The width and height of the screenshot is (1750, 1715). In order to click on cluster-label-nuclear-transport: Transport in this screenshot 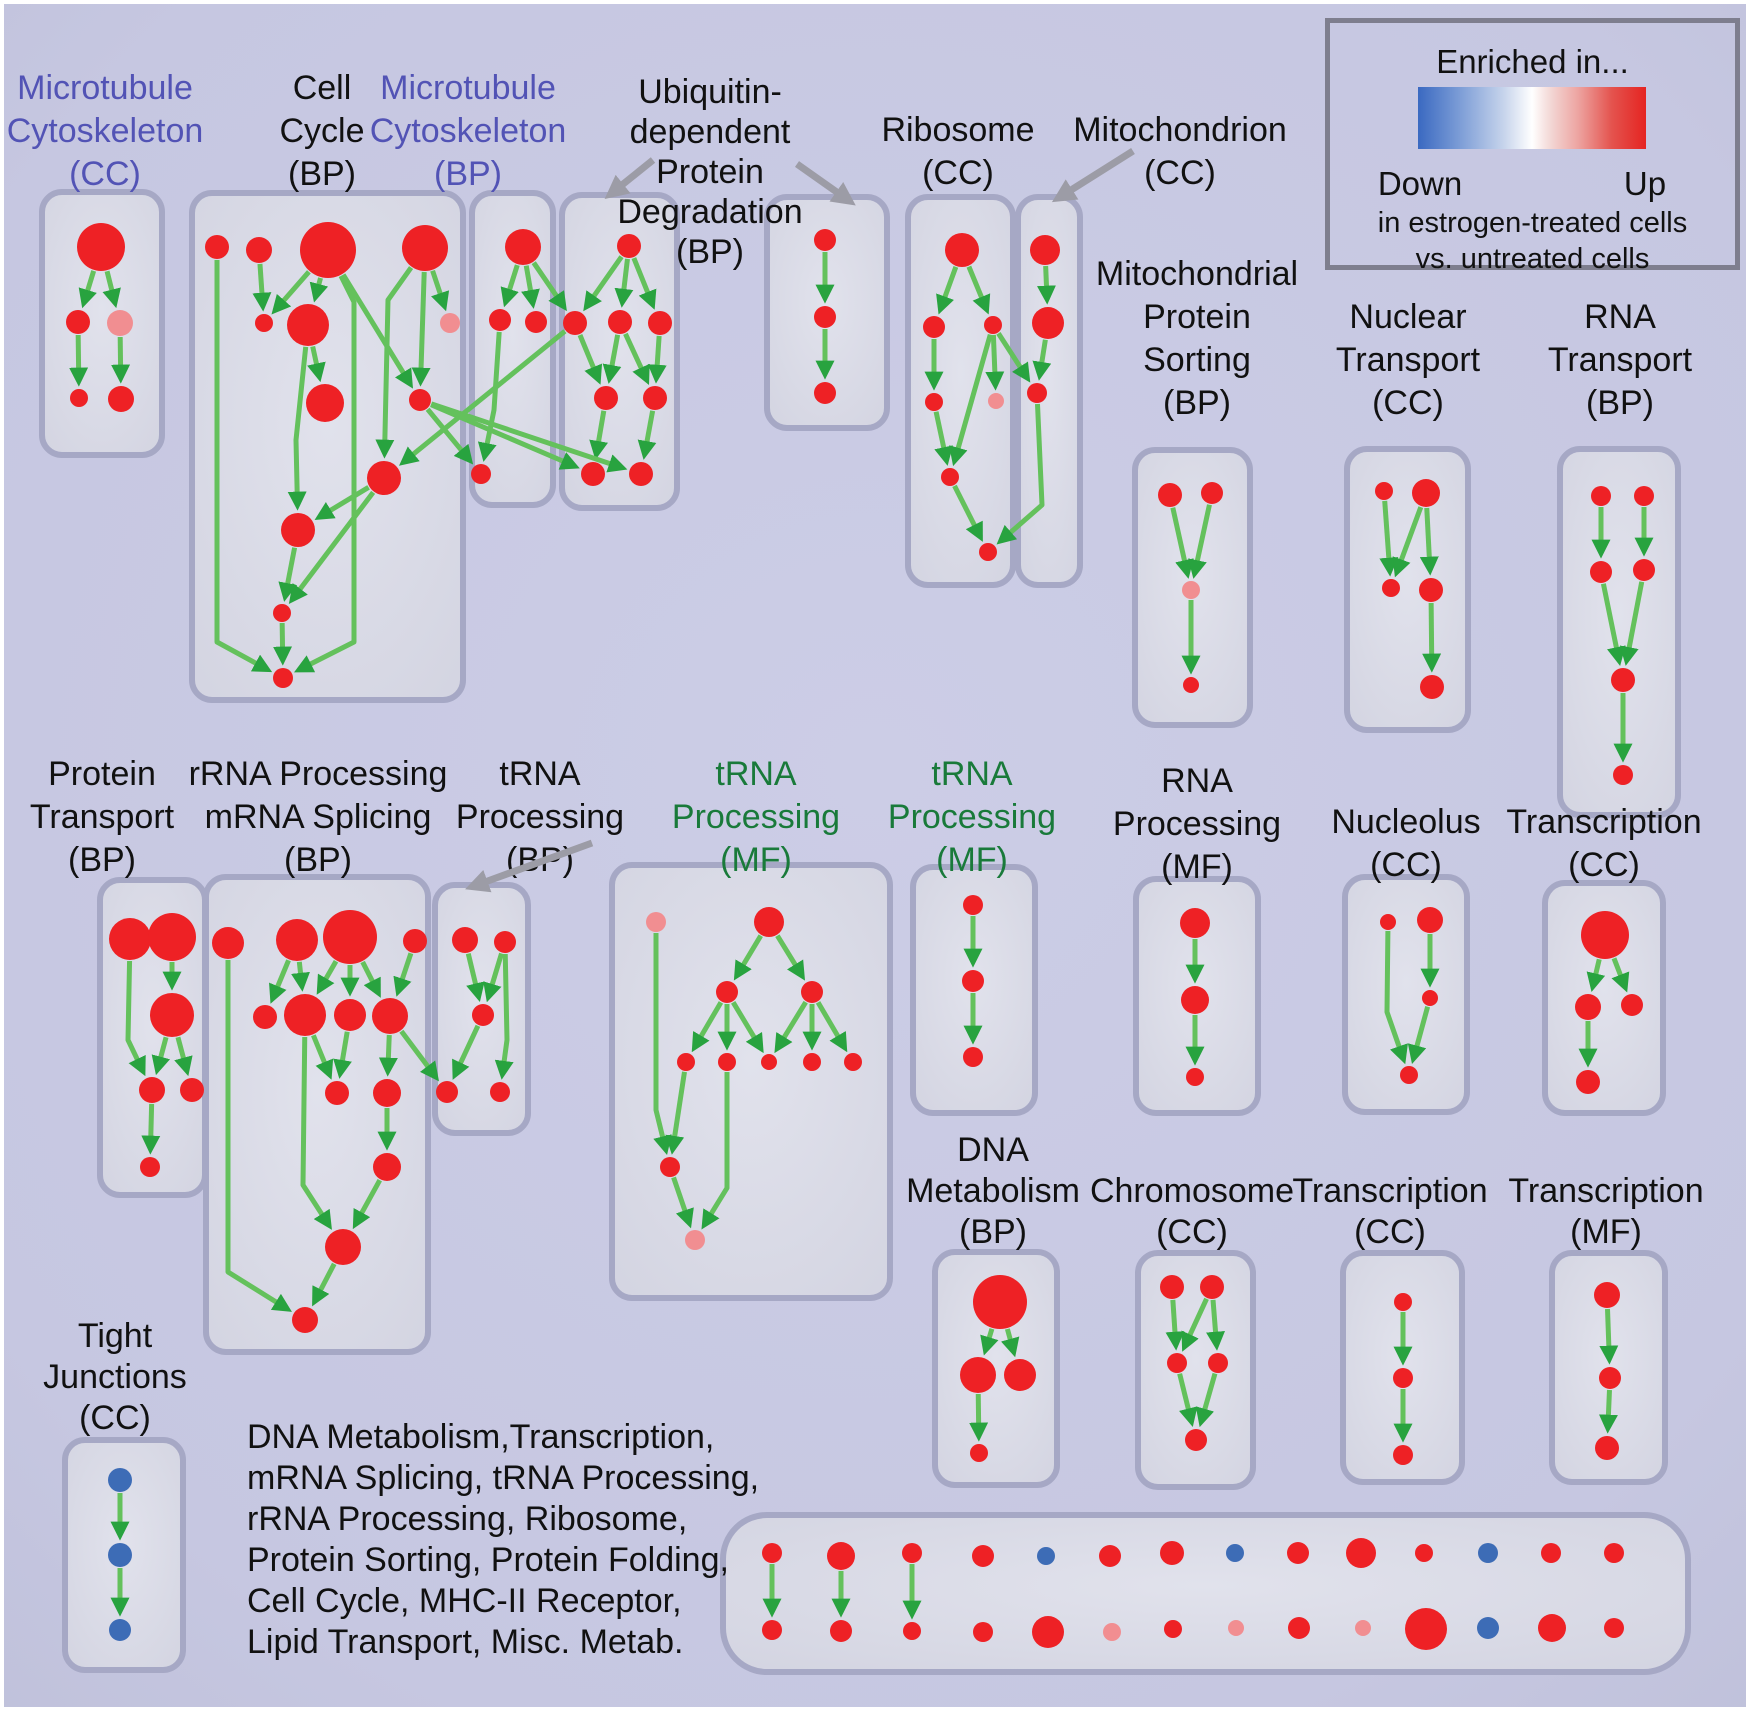, I will do `click(1408, 360)`.